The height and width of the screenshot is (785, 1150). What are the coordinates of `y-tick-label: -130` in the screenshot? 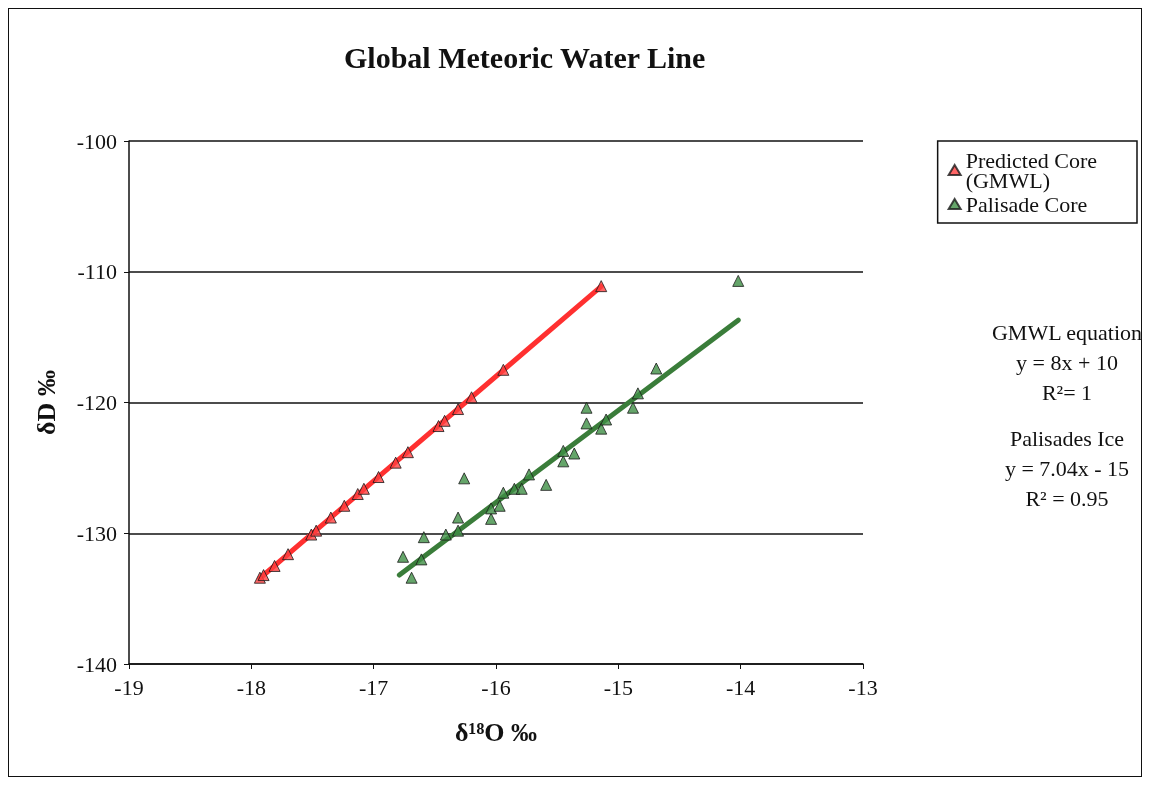 It's located at (96, 533).